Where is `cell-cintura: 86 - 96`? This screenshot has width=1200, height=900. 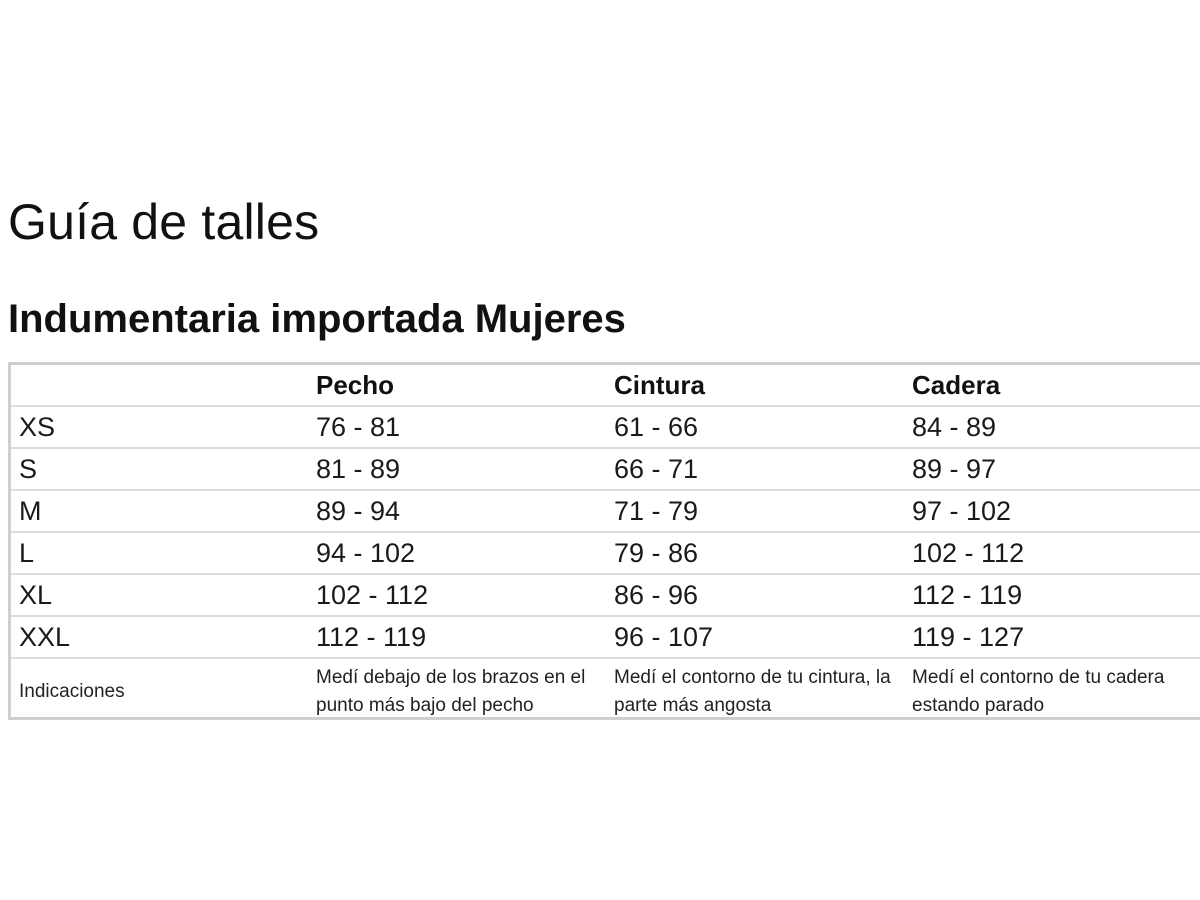 cell-cintura: 86 - 96 is located at coordinates (755, 595).